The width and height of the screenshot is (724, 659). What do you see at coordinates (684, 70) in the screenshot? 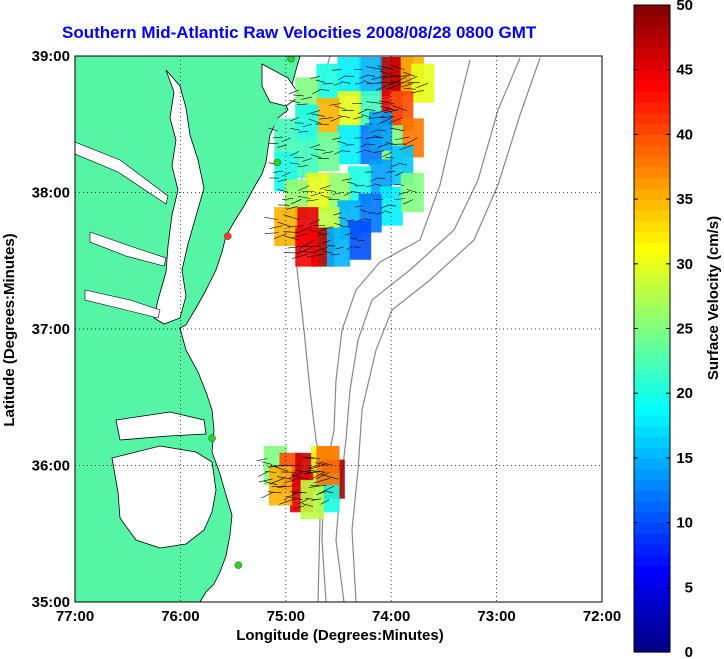
I see `colorbar-tick-label: 45` at bounding box center [684, 70].